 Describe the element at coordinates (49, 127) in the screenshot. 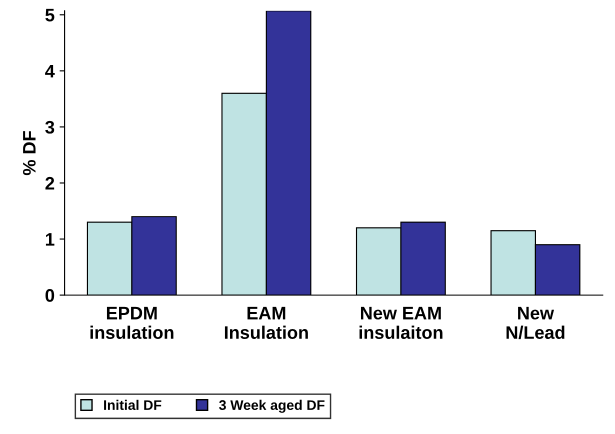

I see `y-tick-label: 3` at that location.